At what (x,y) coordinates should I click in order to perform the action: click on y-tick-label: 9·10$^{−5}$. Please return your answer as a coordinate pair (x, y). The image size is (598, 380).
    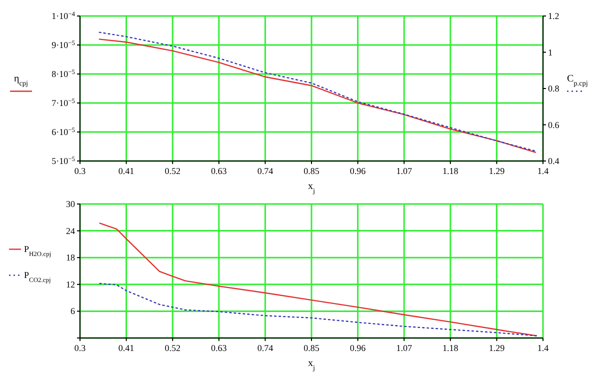
    Looking at the image, I should click on (63, 45).